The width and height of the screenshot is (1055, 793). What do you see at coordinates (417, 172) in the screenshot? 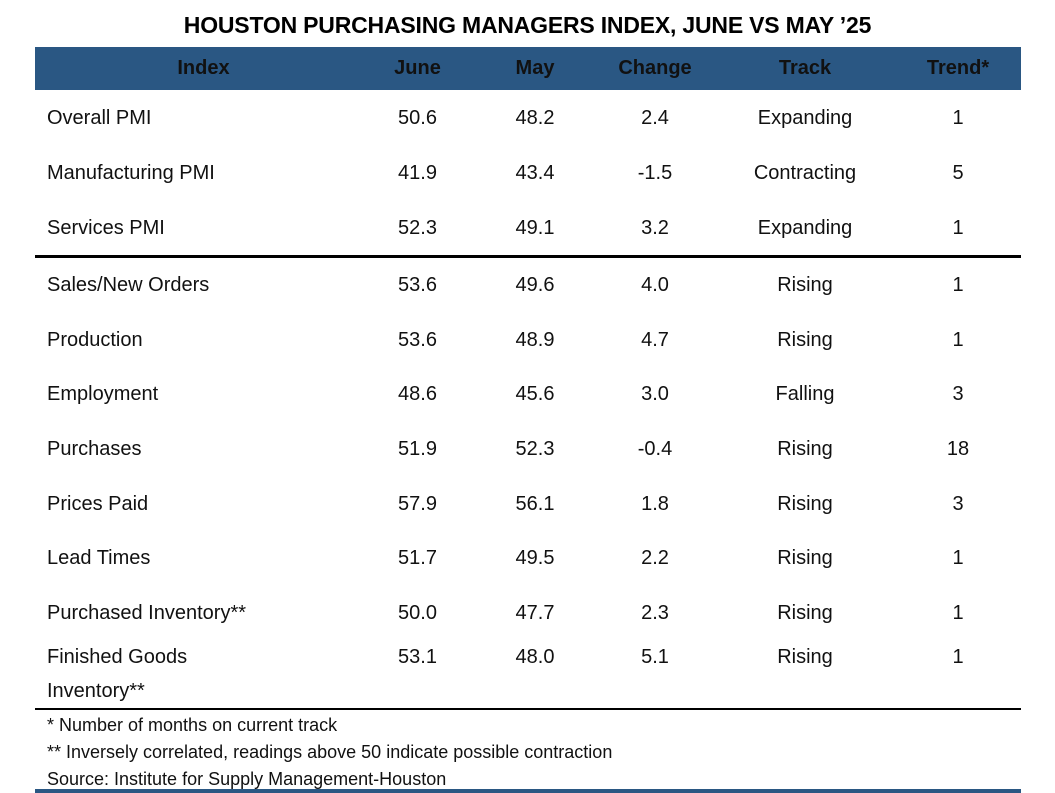
I see `cell-june: 41.9` at bounding box center [417, 172].